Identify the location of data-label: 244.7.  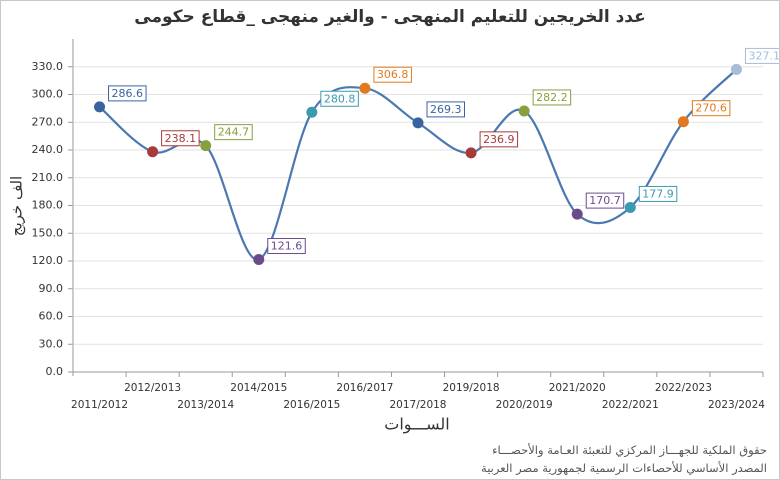
(234, 132).